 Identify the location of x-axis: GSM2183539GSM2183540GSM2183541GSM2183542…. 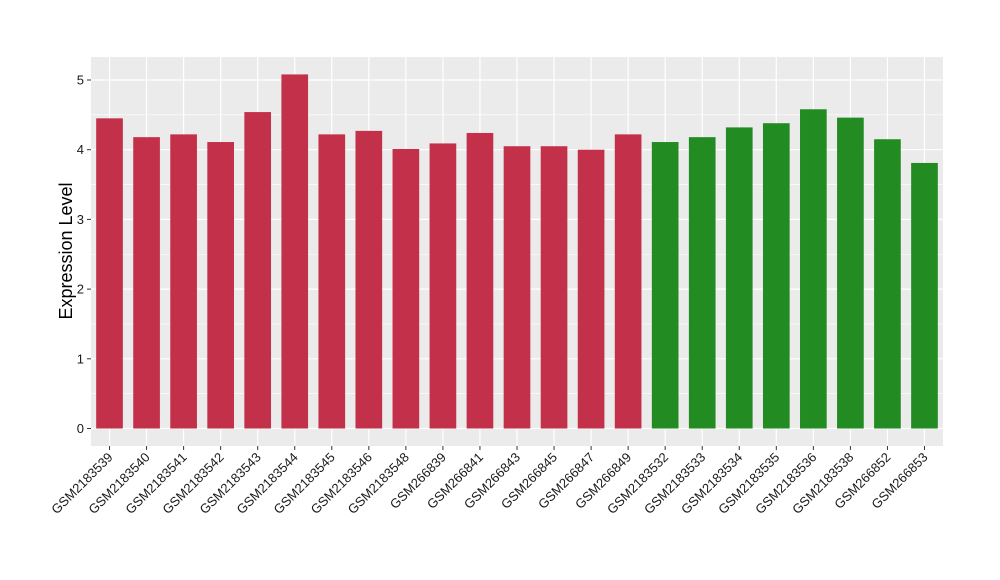
(489, 481).